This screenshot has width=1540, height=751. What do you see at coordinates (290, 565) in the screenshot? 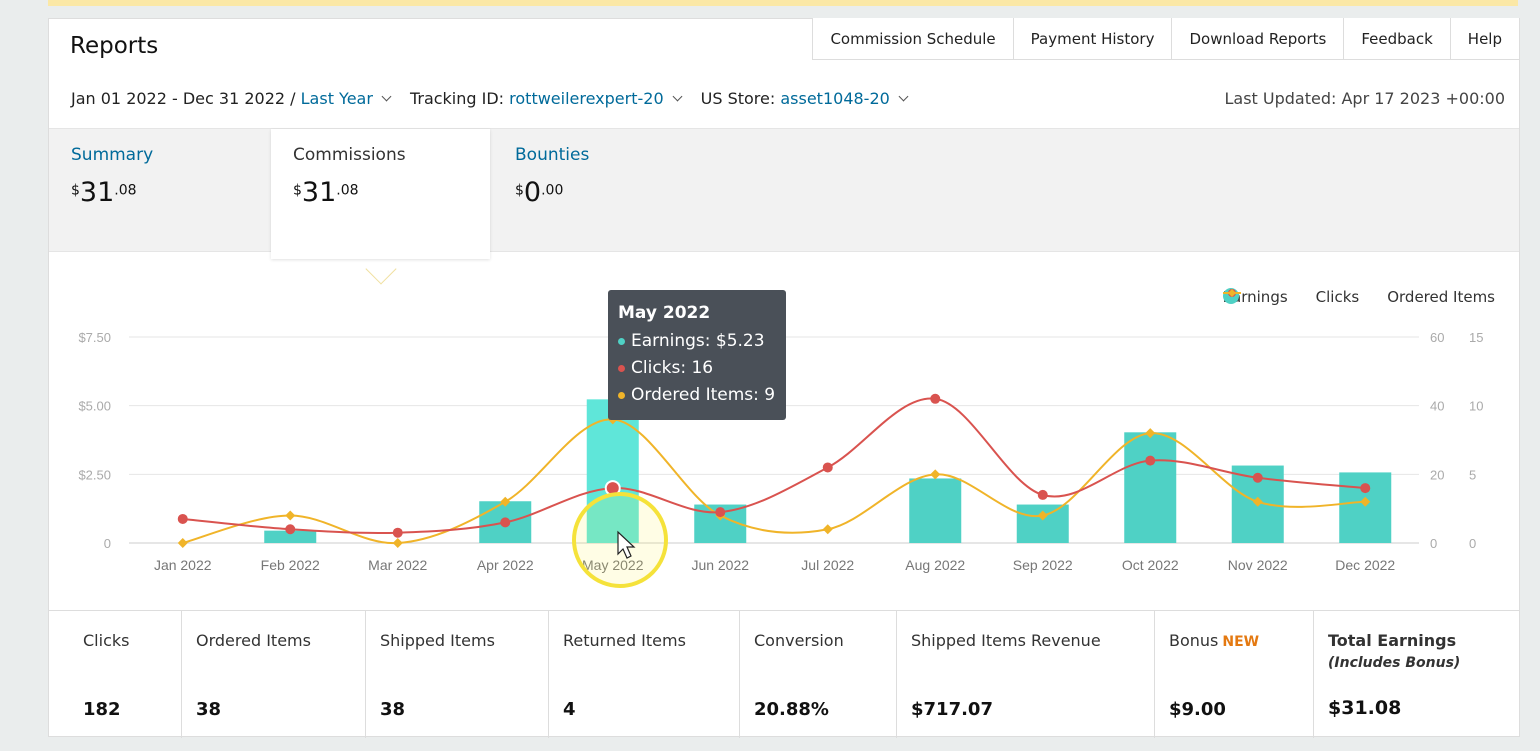
I see `x-tick-label: Feb 2022` at bounding box center [290, 565].